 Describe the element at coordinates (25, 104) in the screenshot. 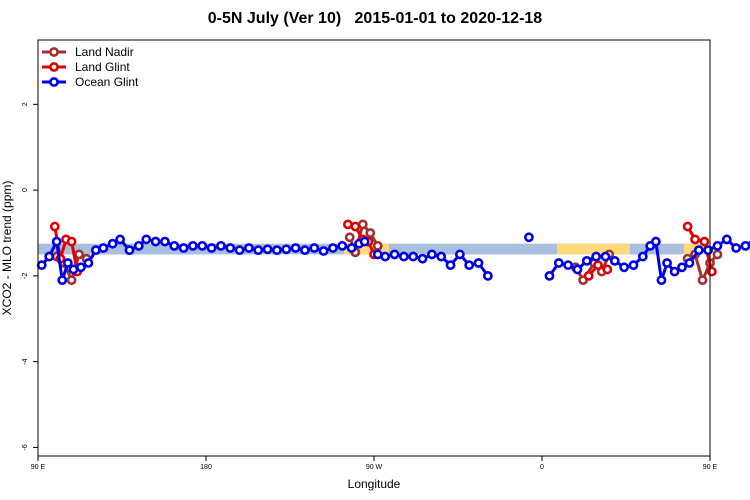

I see `y-tick-label: 2` at that location.